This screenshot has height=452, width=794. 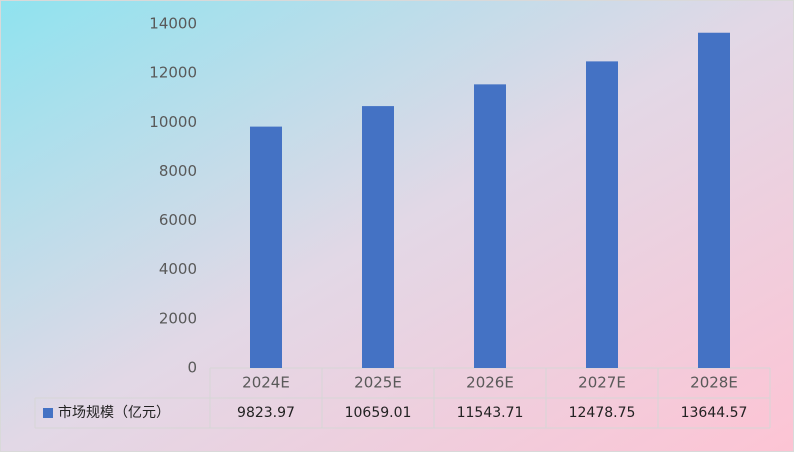 What do you see at coordinates (266, 413) in the screenshot?
I see `table-value: 9823.97` at bounding box center [266, 413].